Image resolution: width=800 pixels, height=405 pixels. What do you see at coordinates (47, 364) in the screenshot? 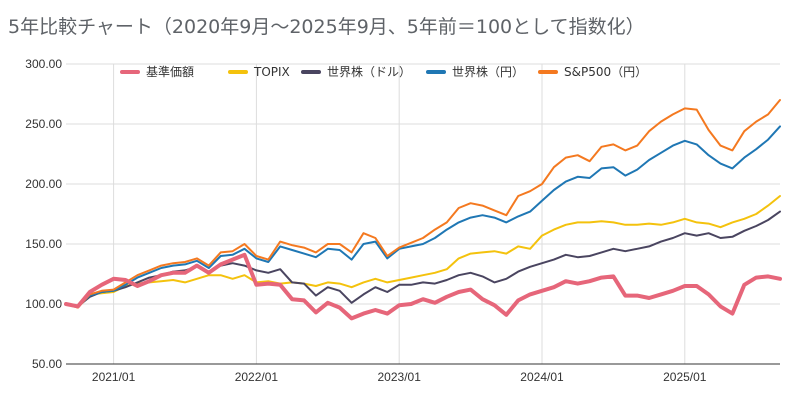
I see `y-tick-label: 50.00` at bounding box center [47, 364].